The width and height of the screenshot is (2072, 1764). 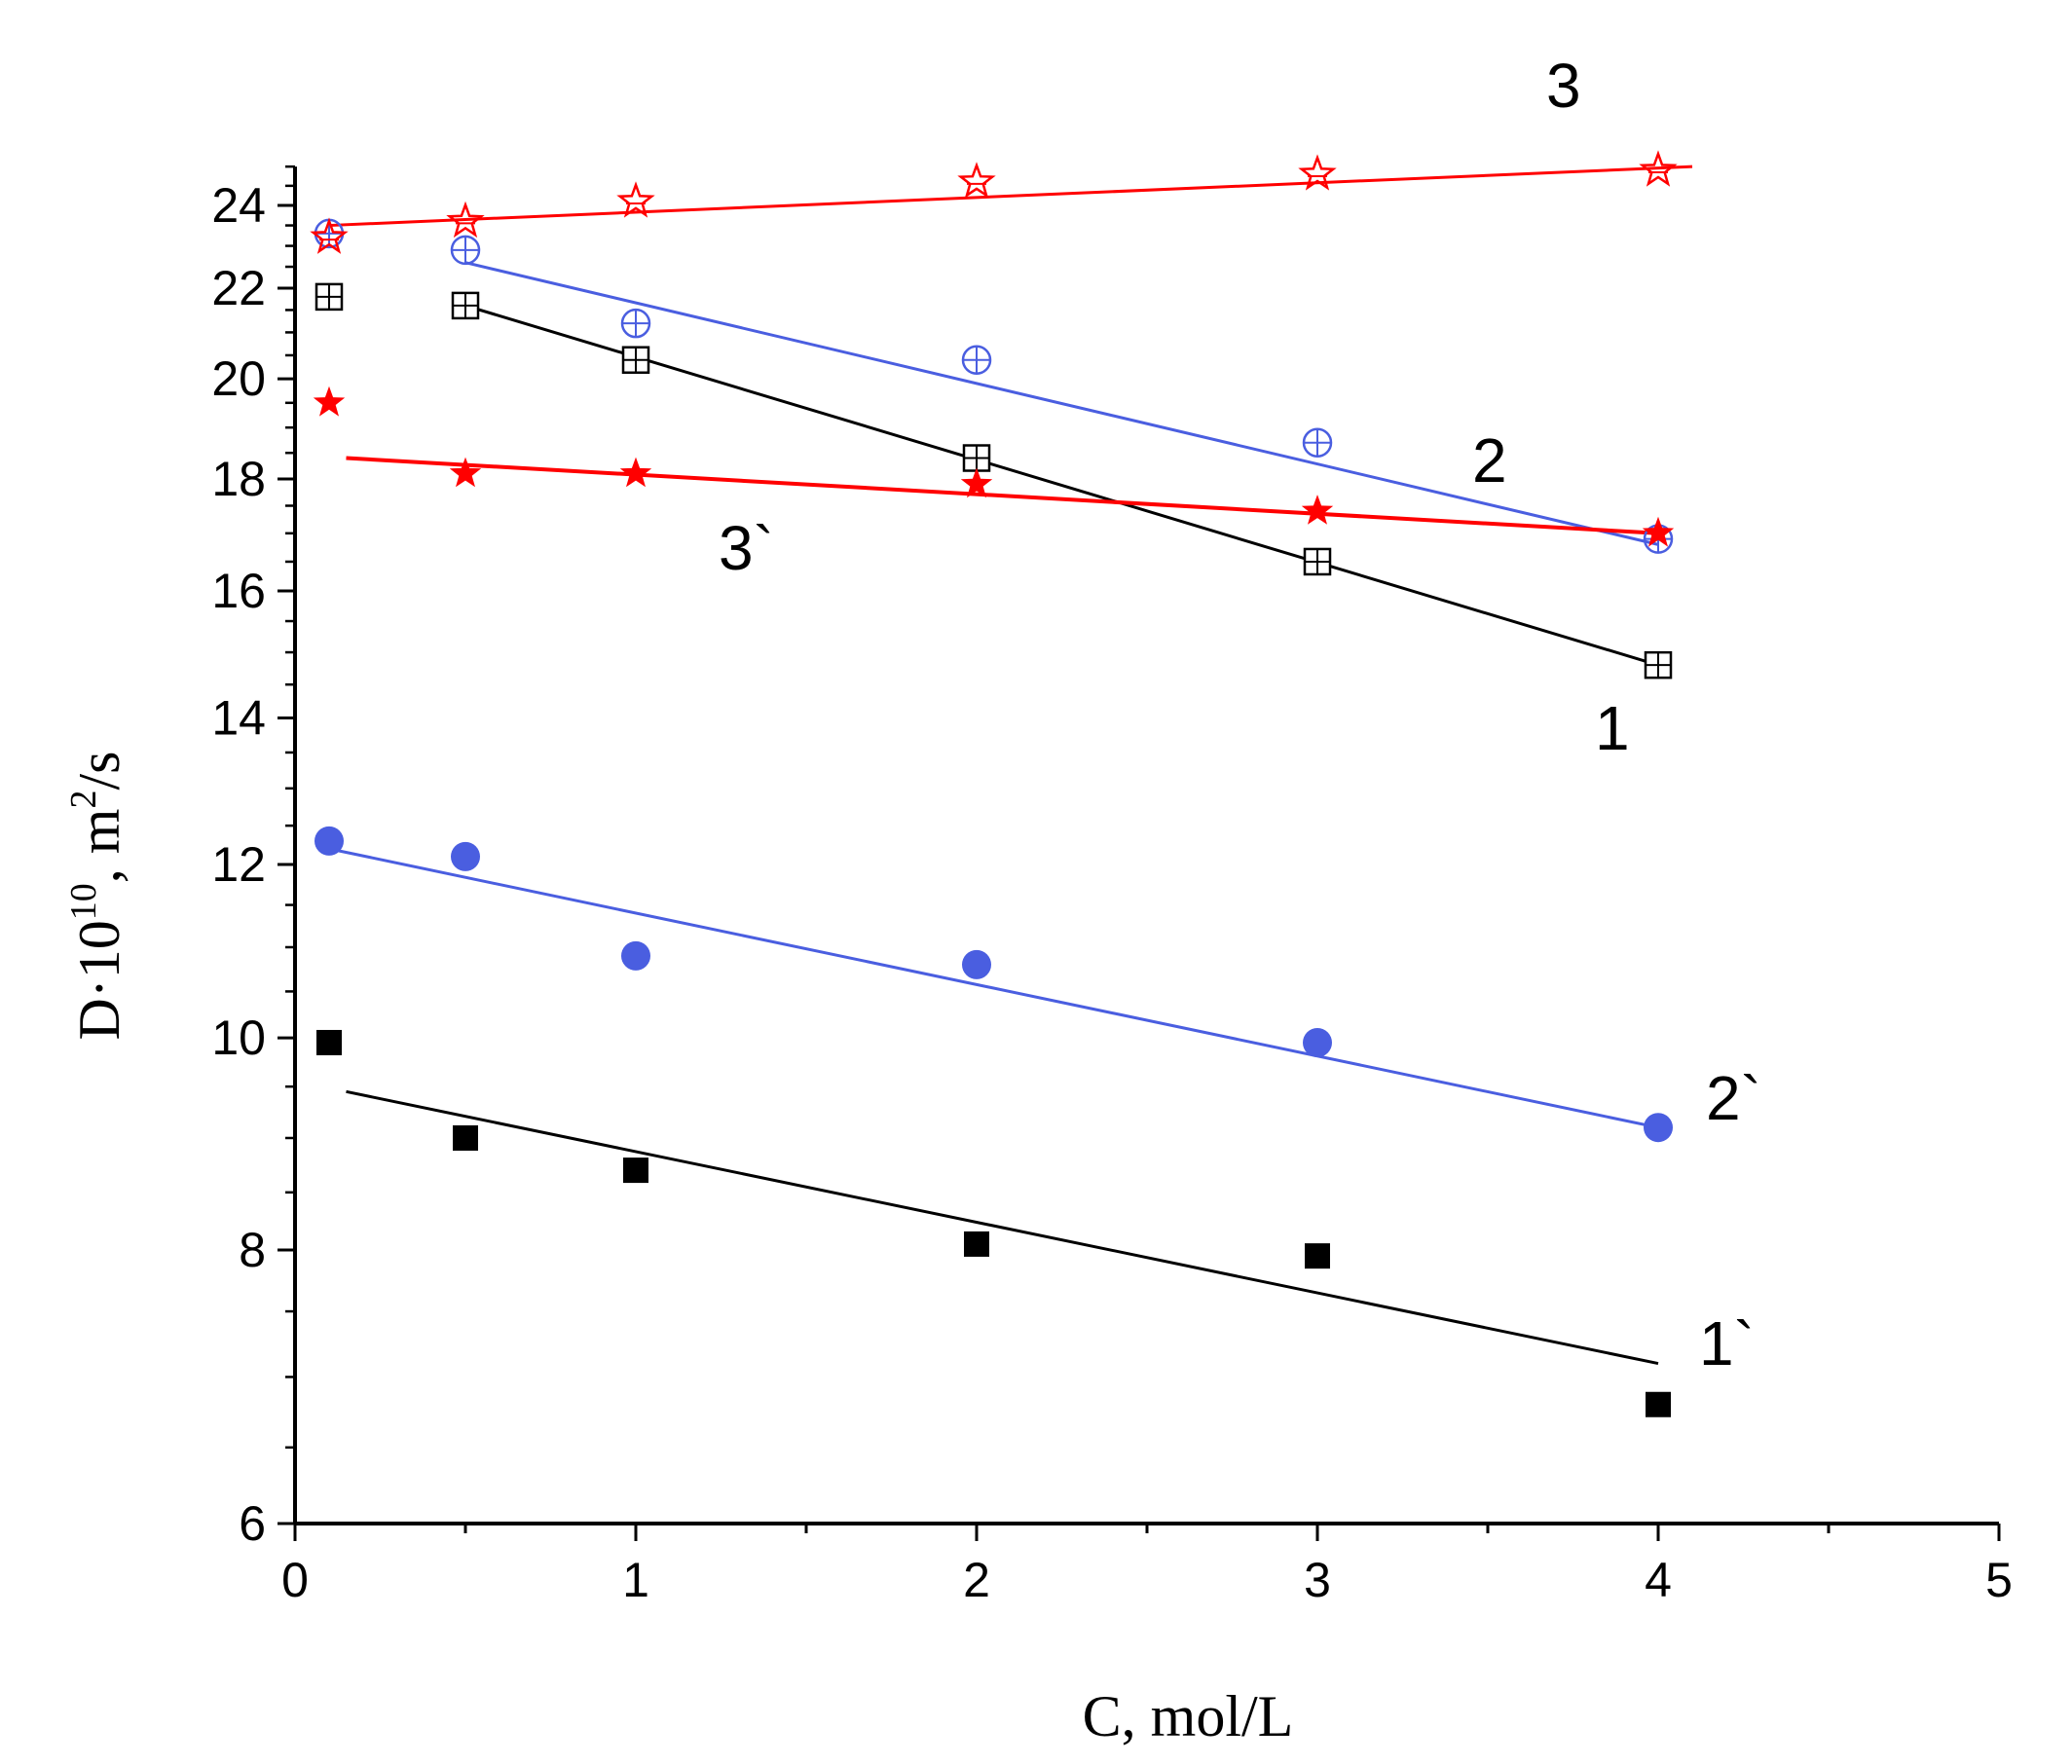 What do you see at coordinates (99, 770) in the screenshot?
I see `y-title-tail: /s` at bounding box center [99, 770].